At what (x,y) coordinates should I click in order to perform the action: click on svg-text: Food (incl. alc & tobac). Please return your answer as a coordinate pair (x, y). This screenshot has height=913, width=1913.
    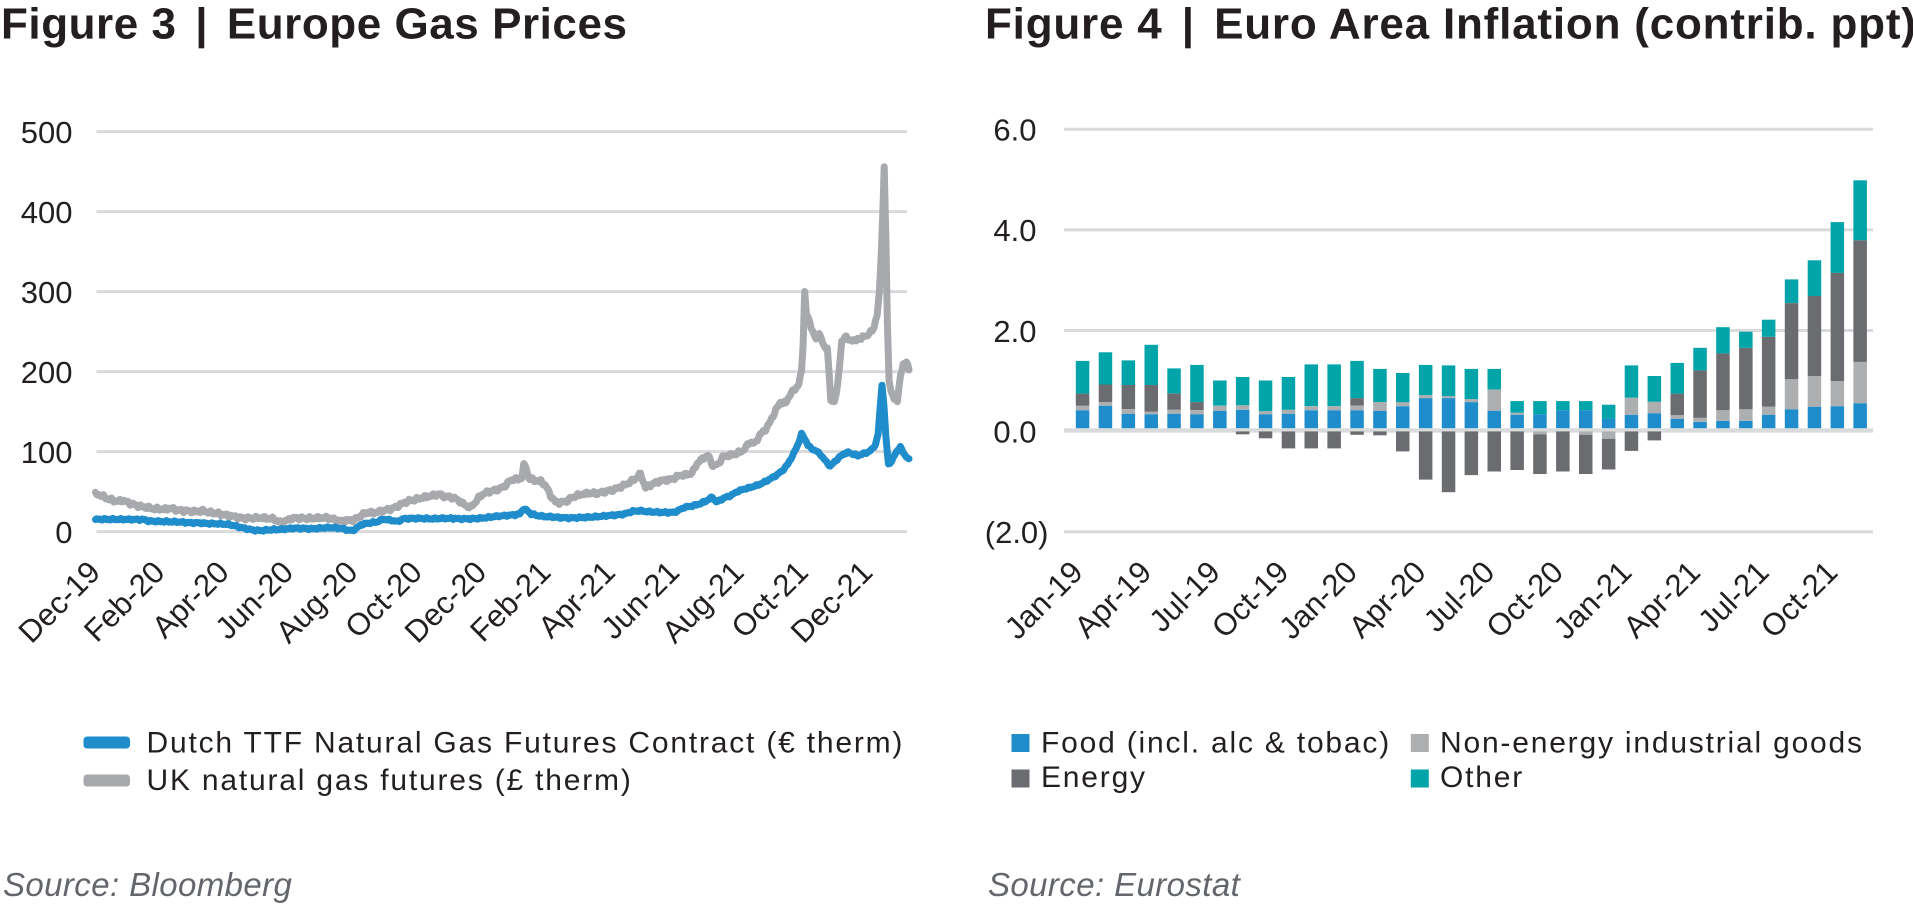
    Looking at the image, I should click on (1216, 743).